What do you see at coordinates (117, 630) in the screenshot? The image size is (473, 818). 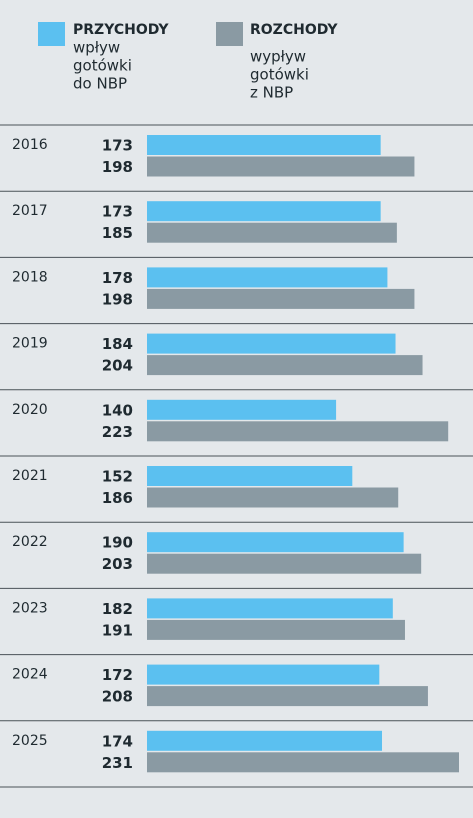 I see `value-label: 191` at bounding box center [117, 630].